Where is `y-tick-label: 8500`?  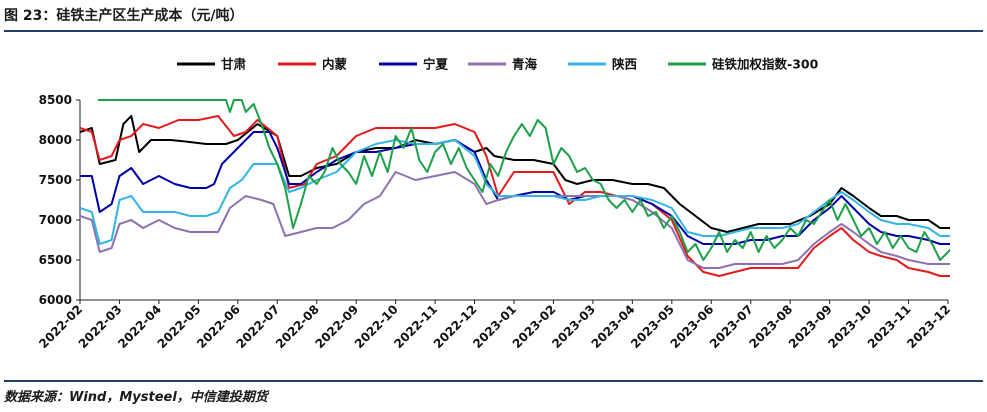 y-tick-label: 8500 is located at coordinates (55, 100).